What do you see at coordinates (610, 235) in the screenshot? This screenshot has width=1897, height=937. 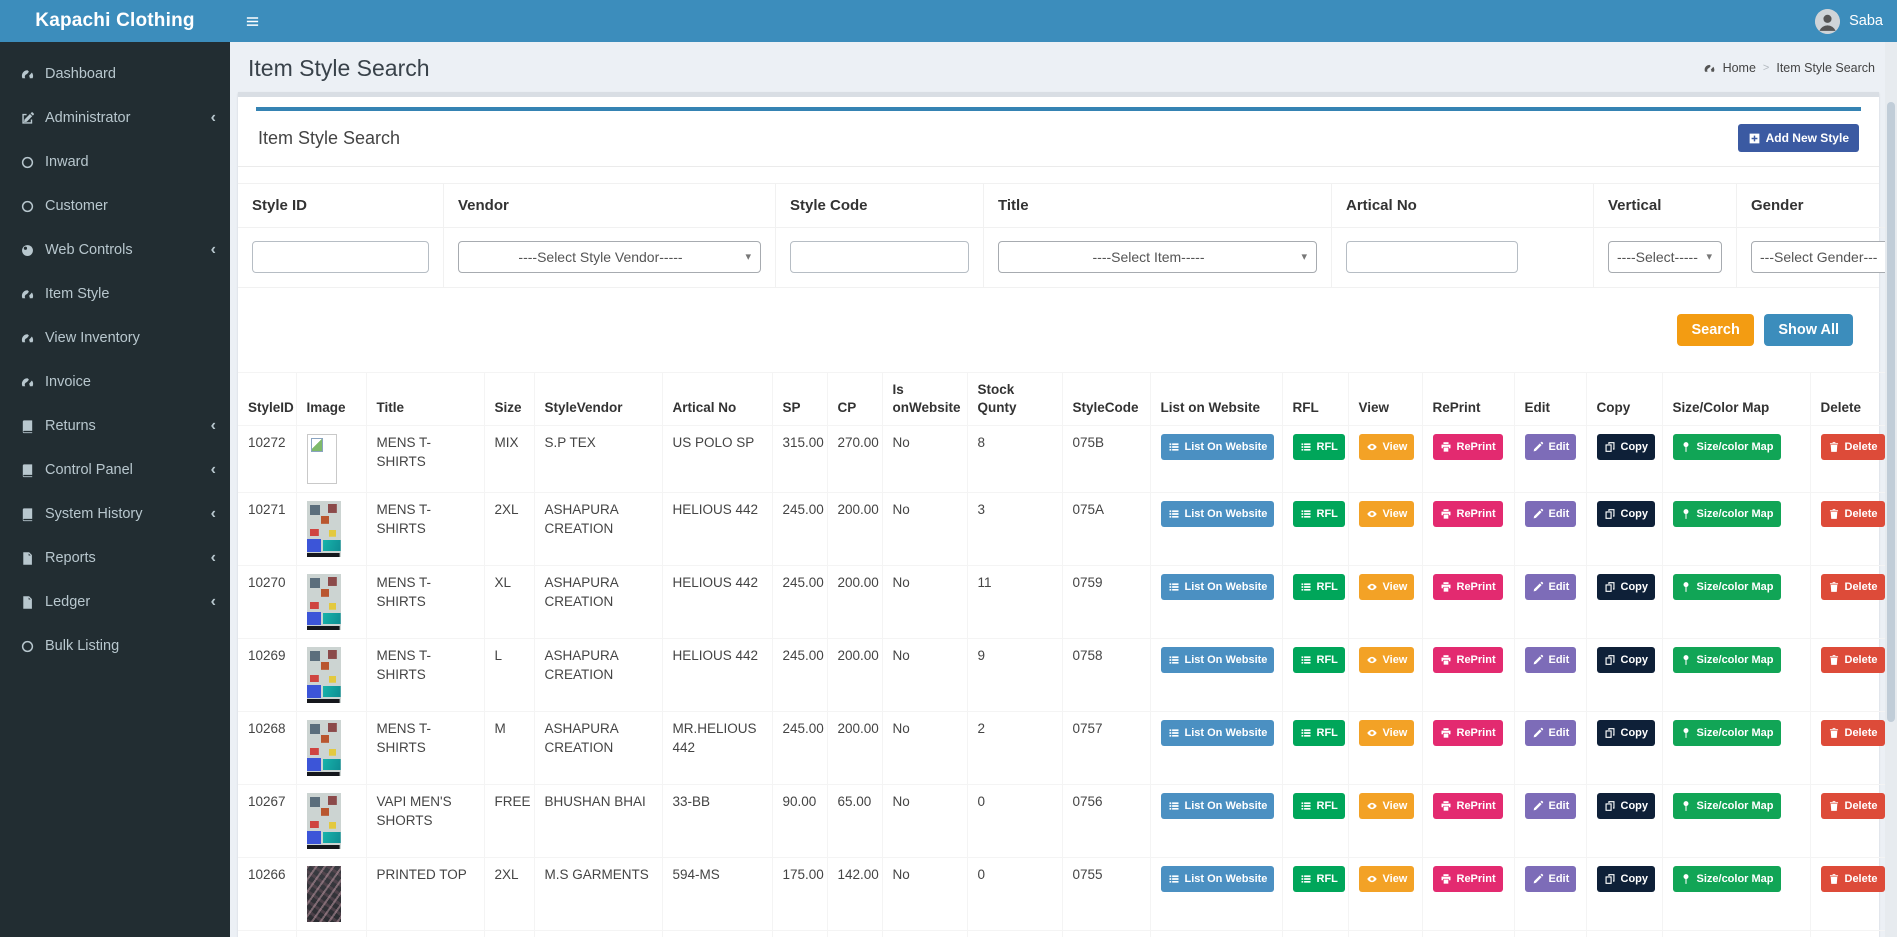 I see `filter-column: Vendor ----Select Style Vendor----- ▾` at bounding box center [610, 235].